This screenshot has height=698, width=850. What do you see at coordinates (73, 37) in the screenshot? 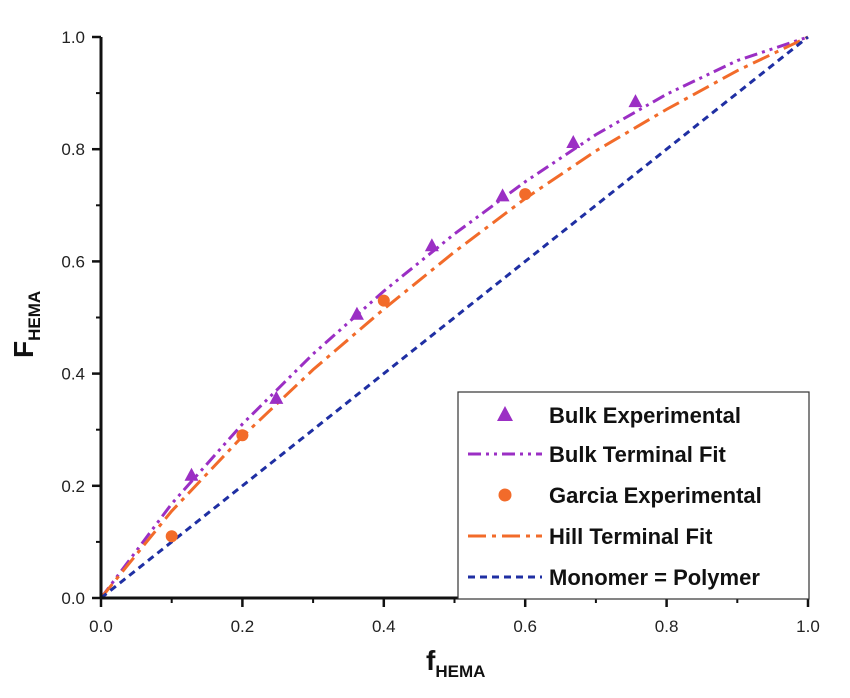
I see `y-tick-label: 1.0` at bounding box center [73, 37].